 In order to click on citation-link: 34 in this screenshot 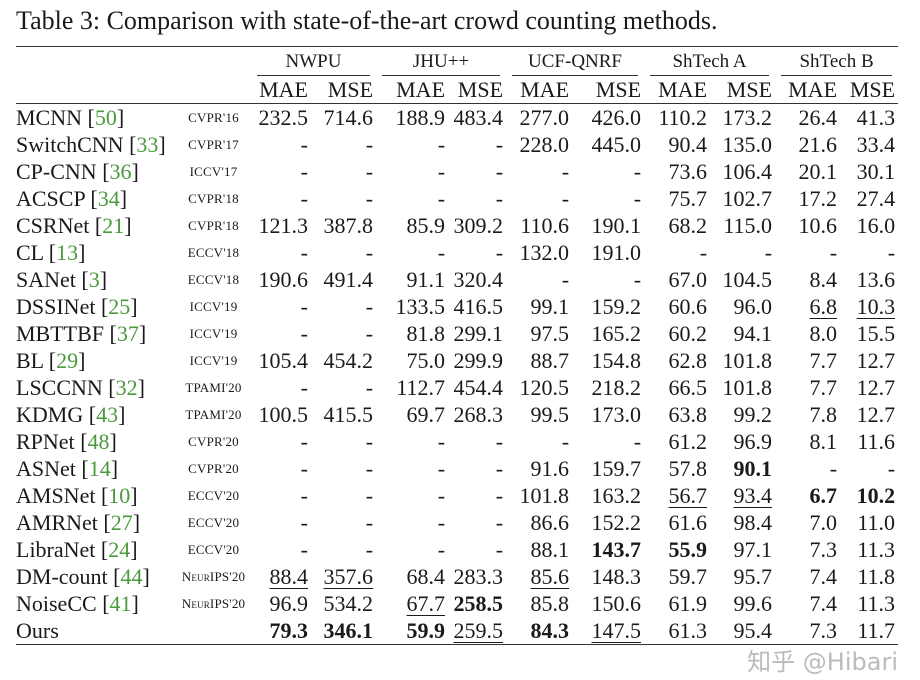, I will do `click(108, 198)`.